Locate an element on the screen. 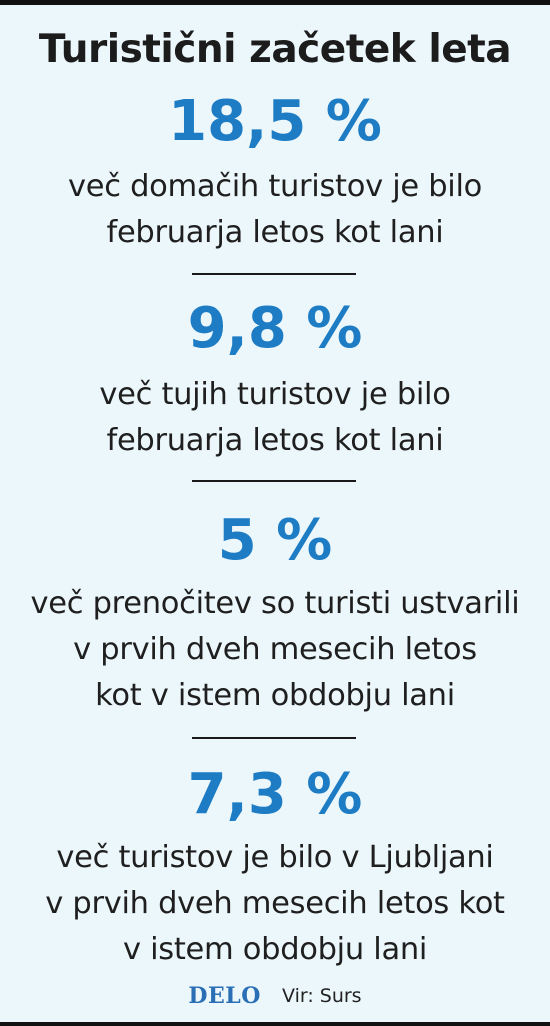 Image resolution: width=550 pixels, height=1026 pixels. stat-value-overnight-stays: 5 % is located at coordinates (275, 540).